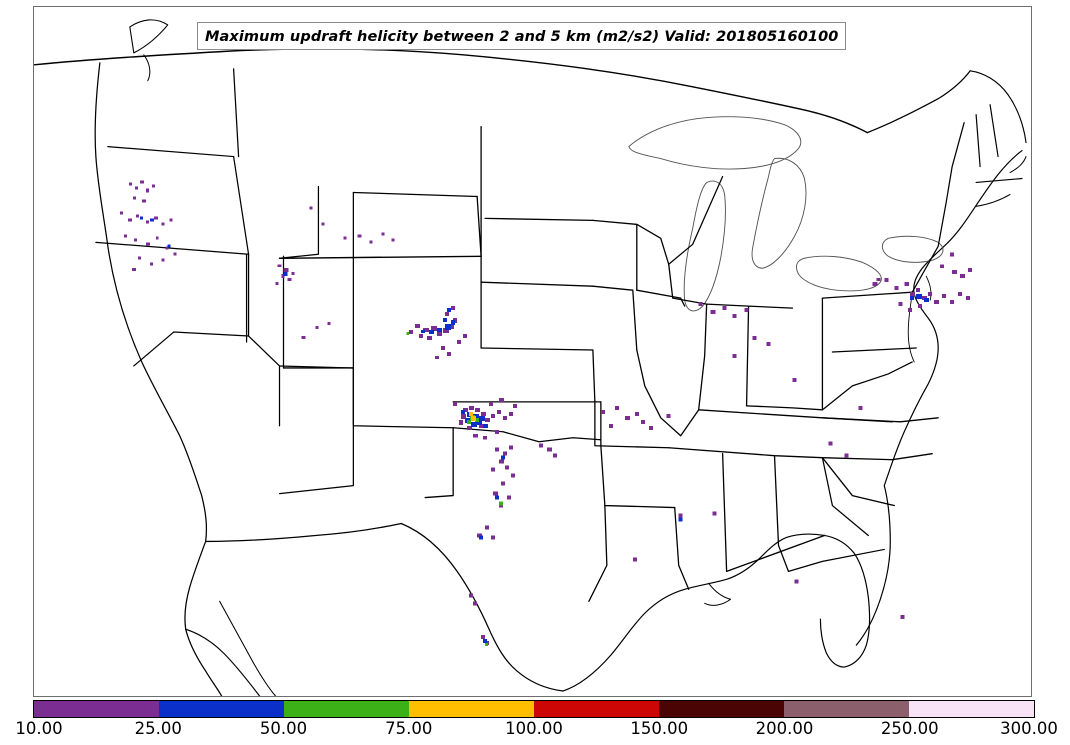 The width and height of the screenshot is (1070, 745). What do you see at coordinates (1018, 165) in the screenshot?
I see `cape-cod` at bounding box center [1018, 165].